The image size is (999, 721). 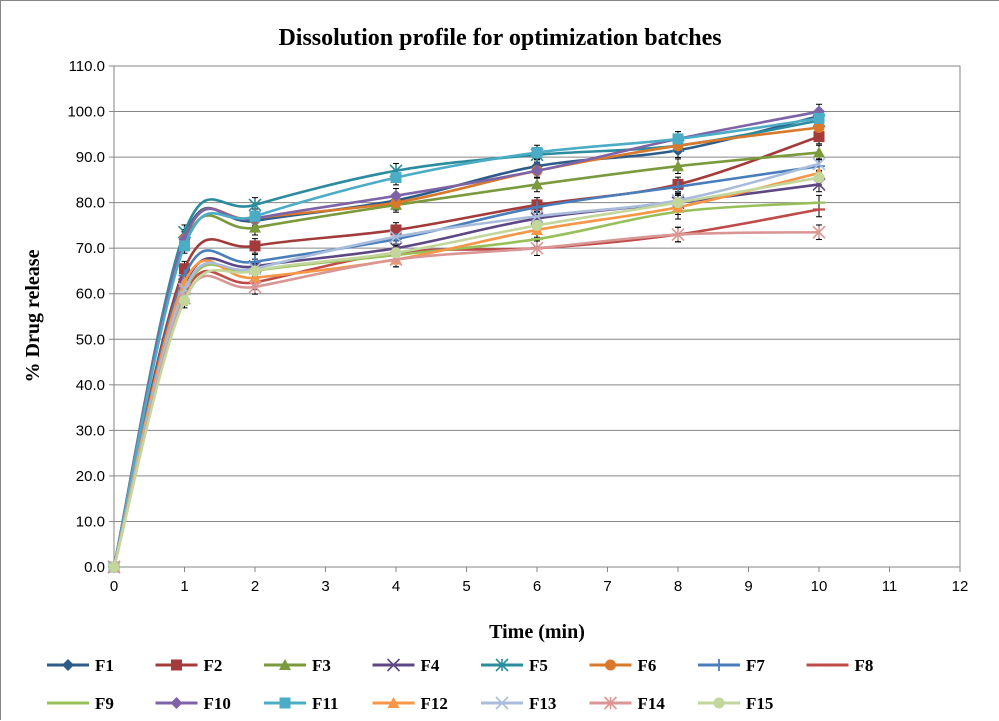 What do you see at coordinates (80, 665) in the screenshot?
I see `legend-item-f1: F1` at bounding box center [80, 665].